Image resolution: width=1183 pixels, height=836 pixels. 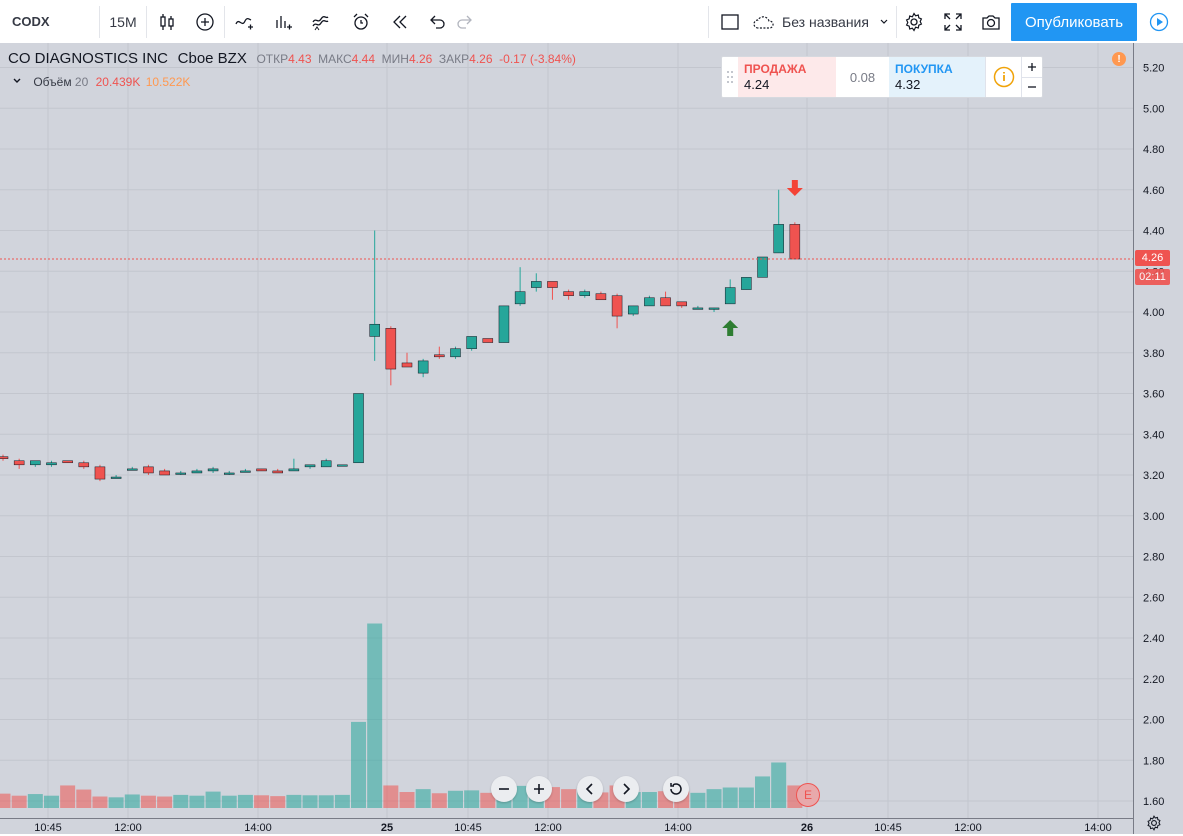 What do you see at coordinates (548, 828) in the screenshot?
I see `time-axis-tick-label: 12:00` at bounding box center [548, 828].